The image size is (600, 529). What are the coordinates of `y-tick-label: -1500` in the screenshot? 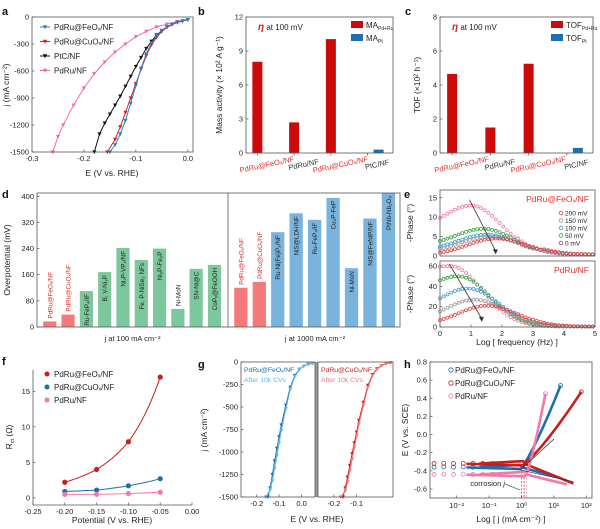 It's located at (19, 152).